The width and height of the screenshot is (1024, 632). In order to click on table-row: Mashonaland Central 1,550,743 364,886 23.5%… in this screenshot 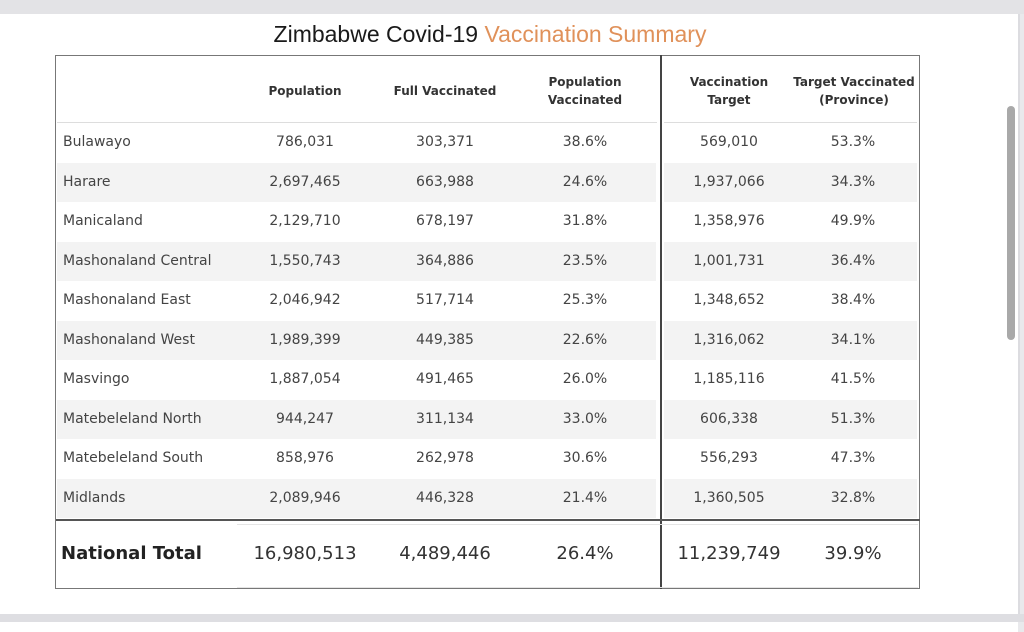, I will do `click(487, 261)`.